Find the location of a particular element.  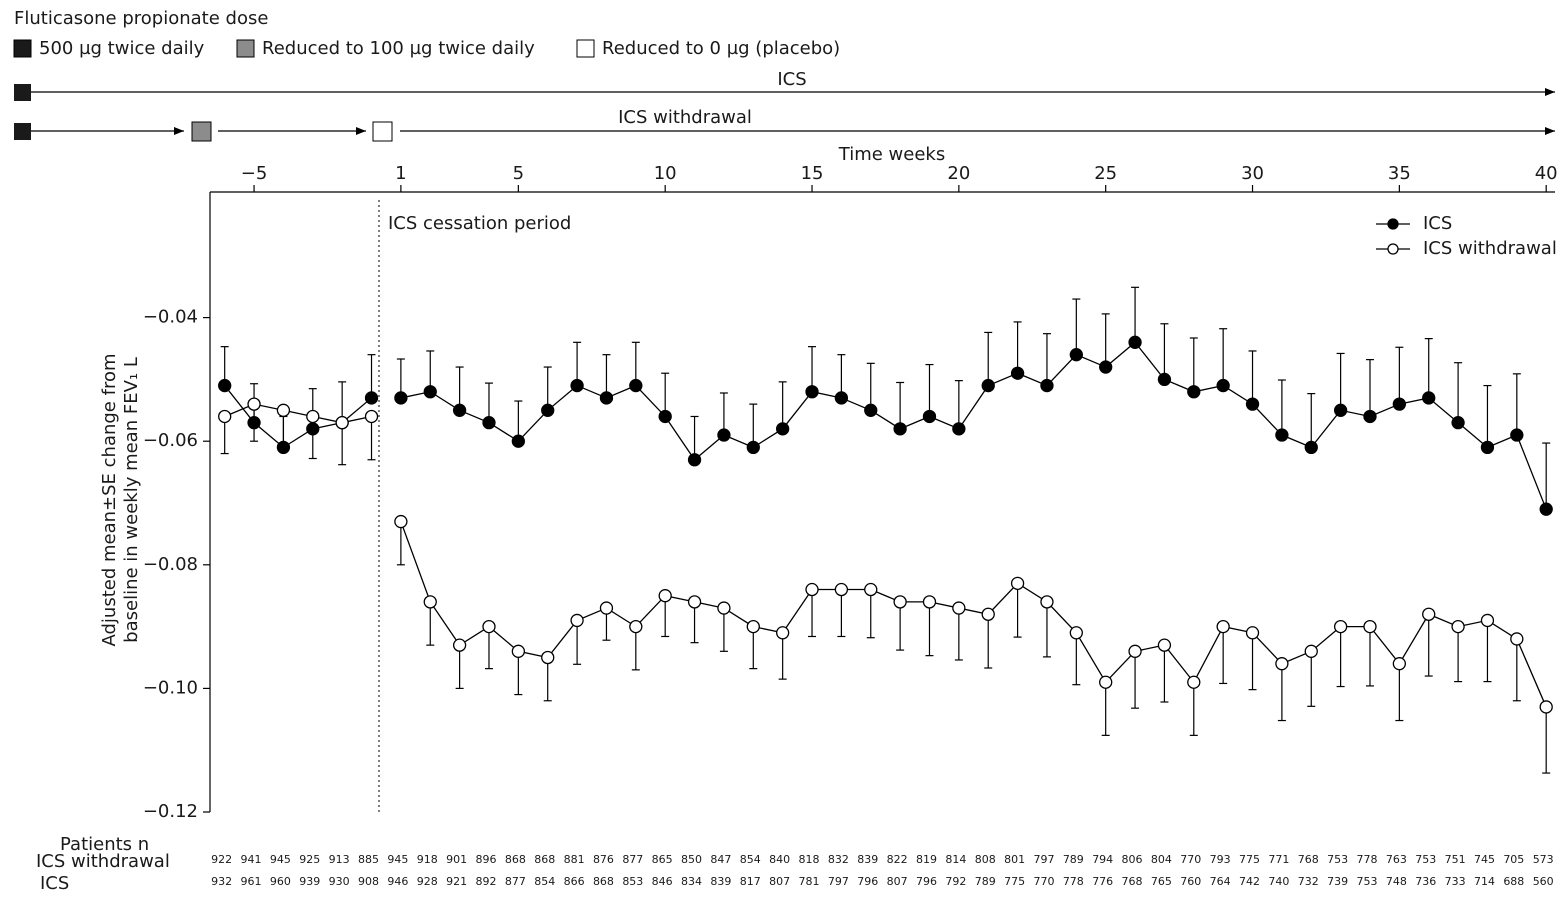

x-tick-label: 40 is located at coordinates (1546, 173).